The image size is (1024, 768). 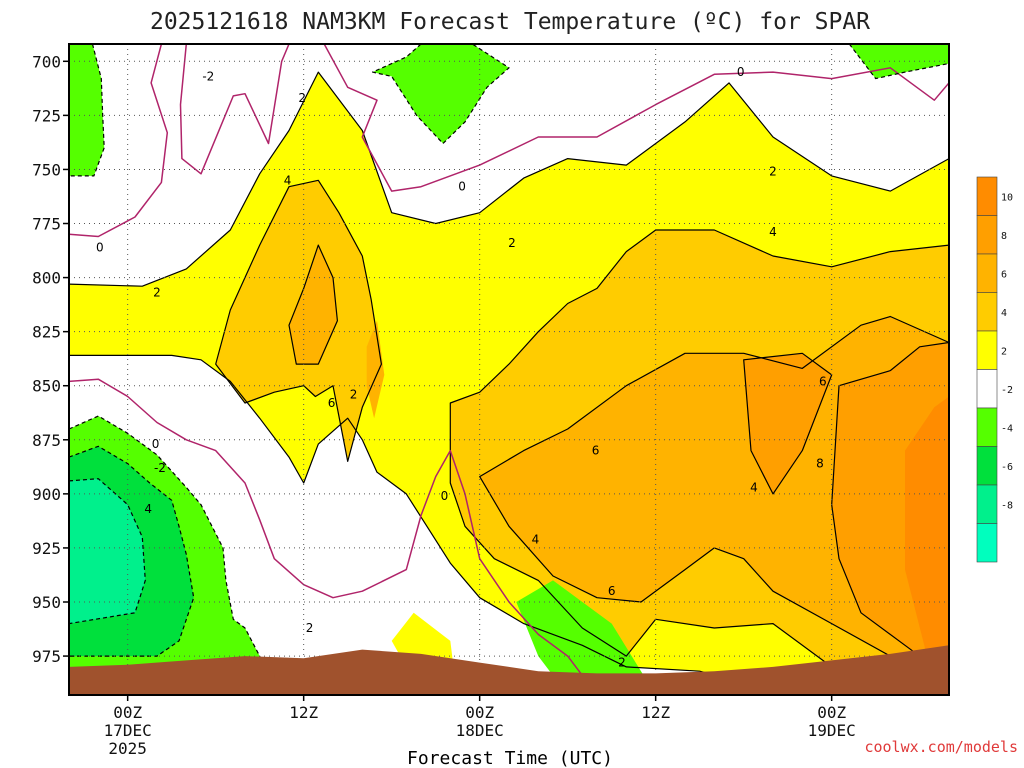 I want to click on y-tick-label: 950, so click(x=46, y=602).